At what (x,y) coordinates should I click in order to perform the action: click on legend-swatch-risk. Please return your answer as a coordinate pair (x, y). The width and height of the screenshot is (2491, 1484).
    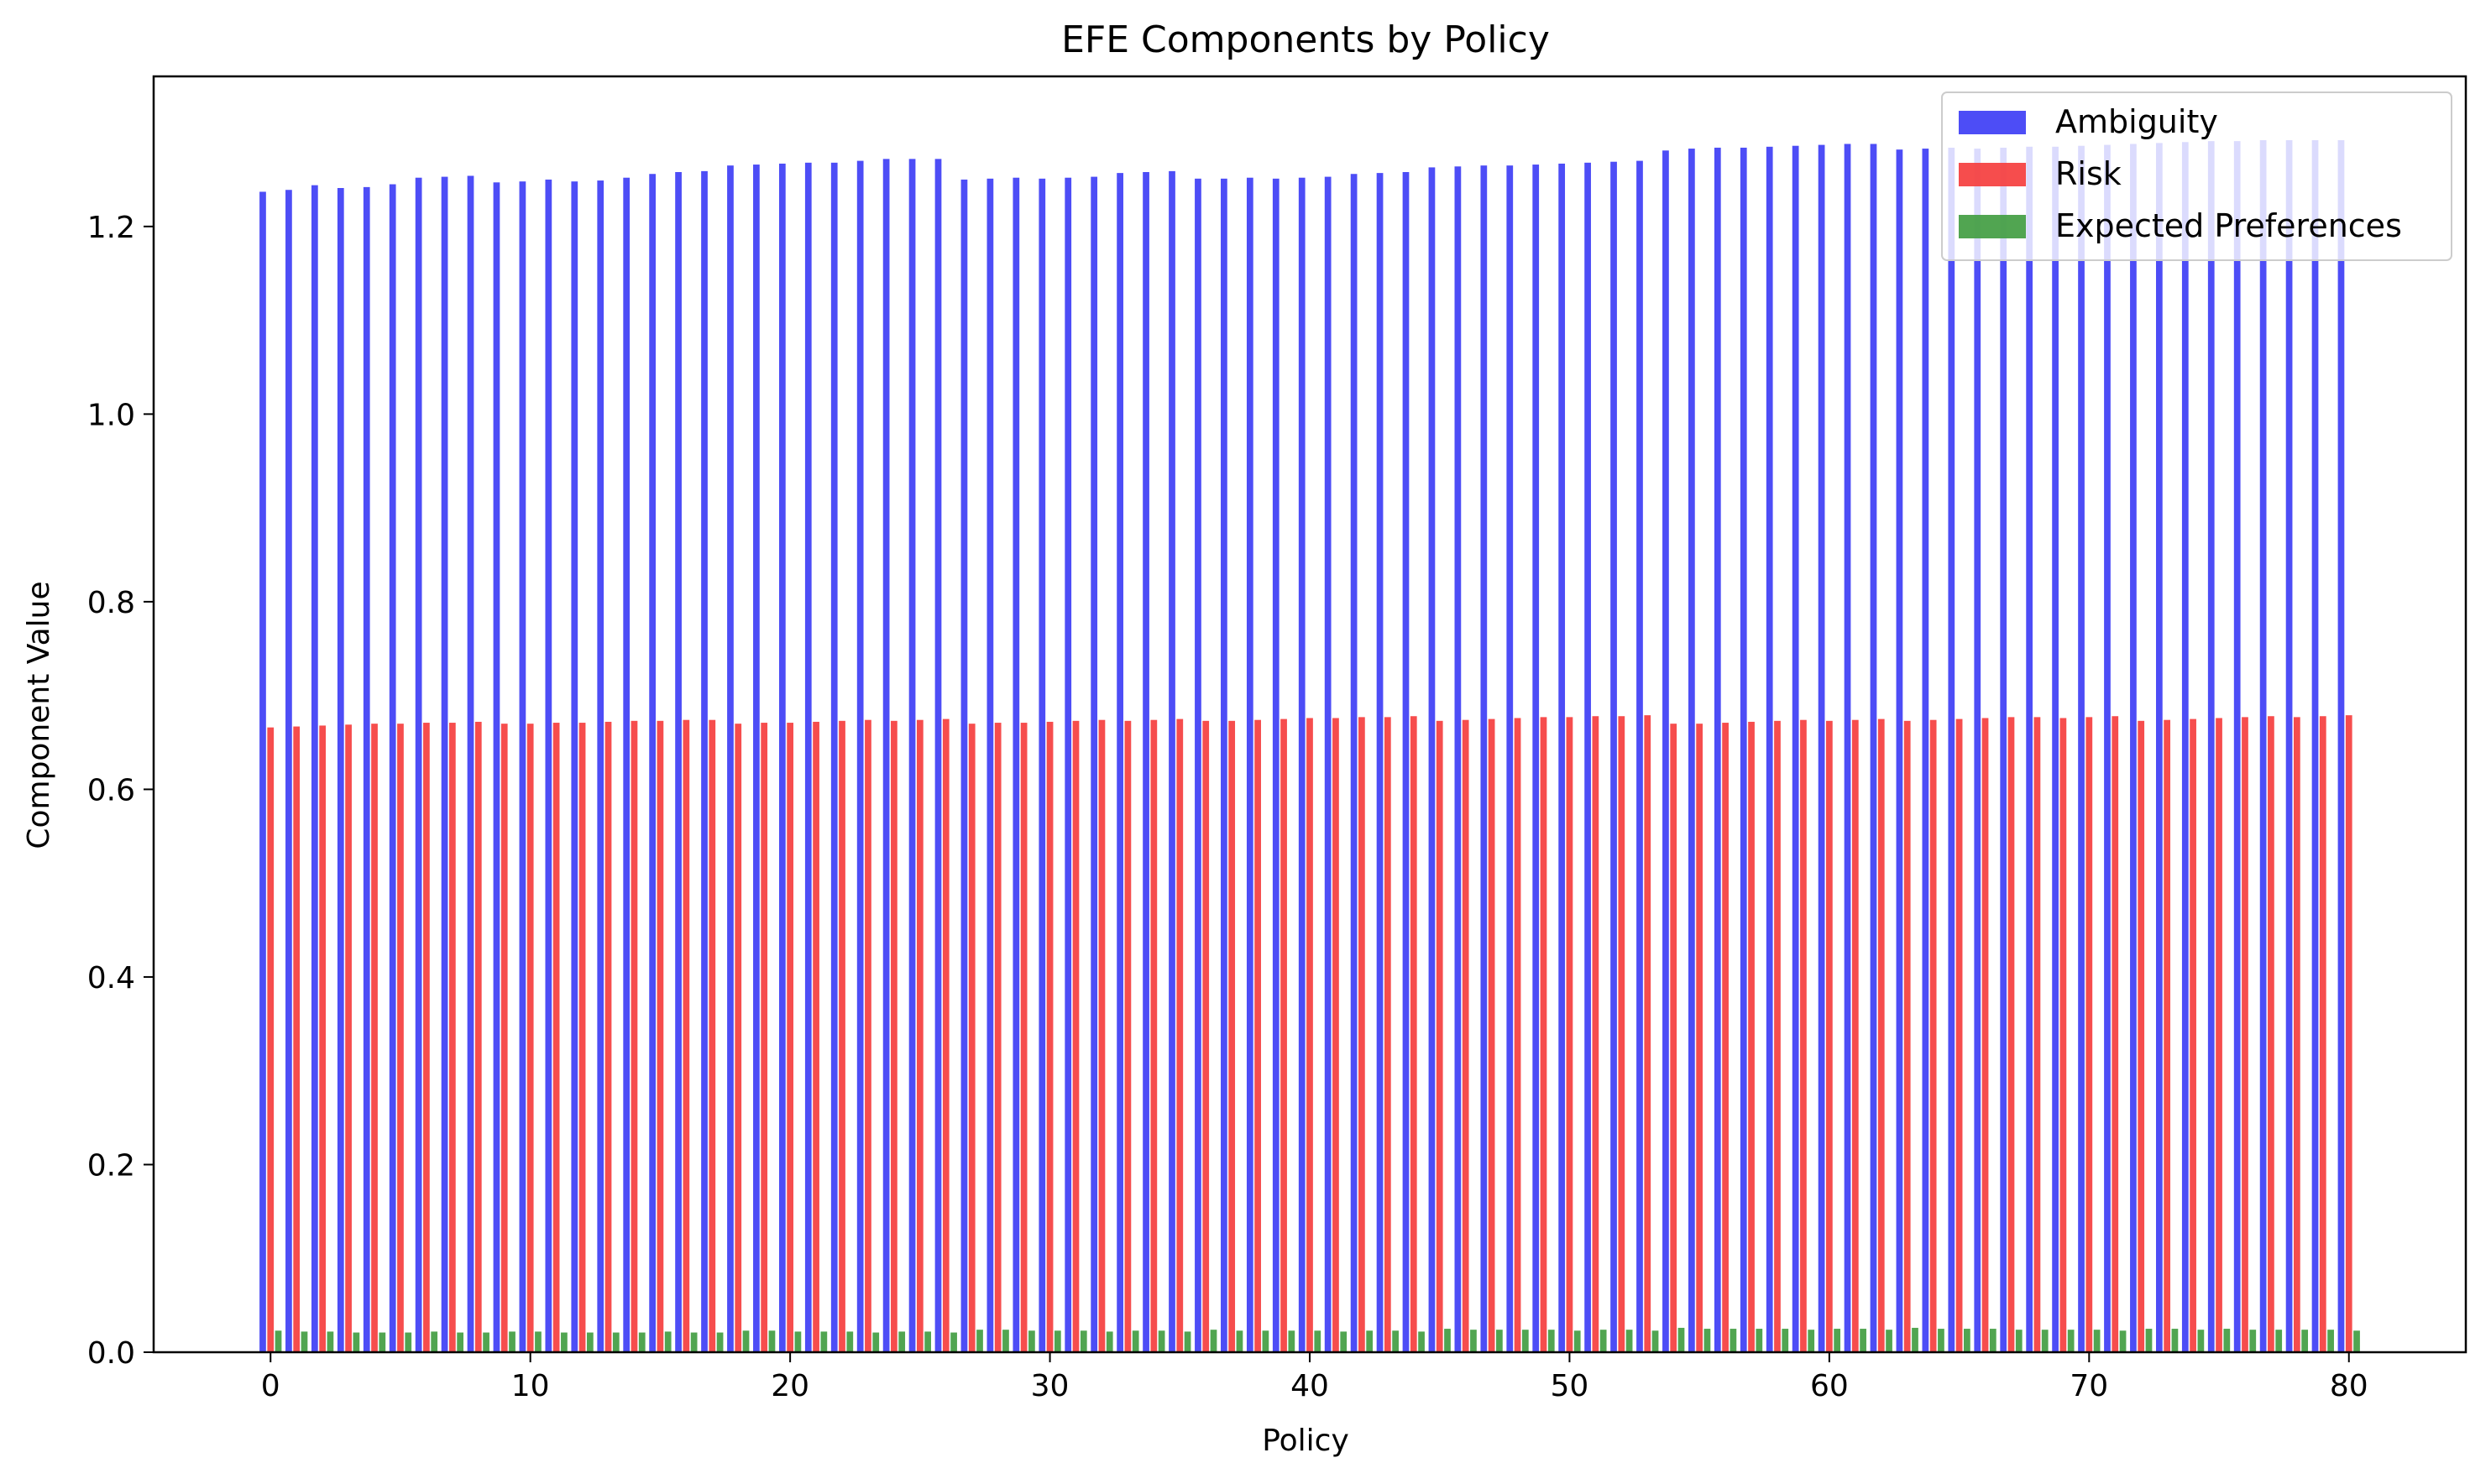
    Looking at the image, I should click on (1993, 174).